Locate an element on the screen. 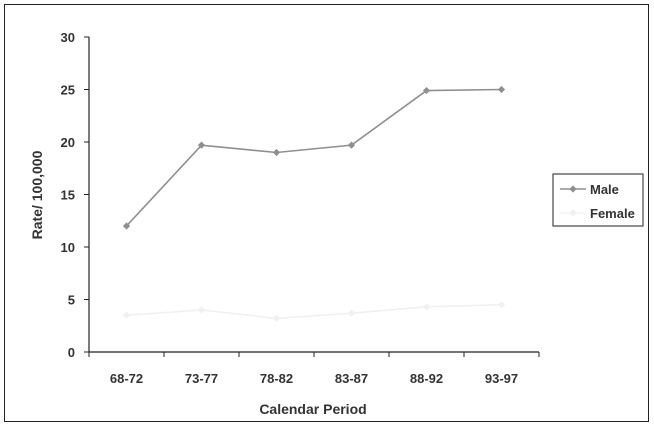 The image size is (654, 425). x-tick-label: 68-72 is located at coordinates (126, 378).